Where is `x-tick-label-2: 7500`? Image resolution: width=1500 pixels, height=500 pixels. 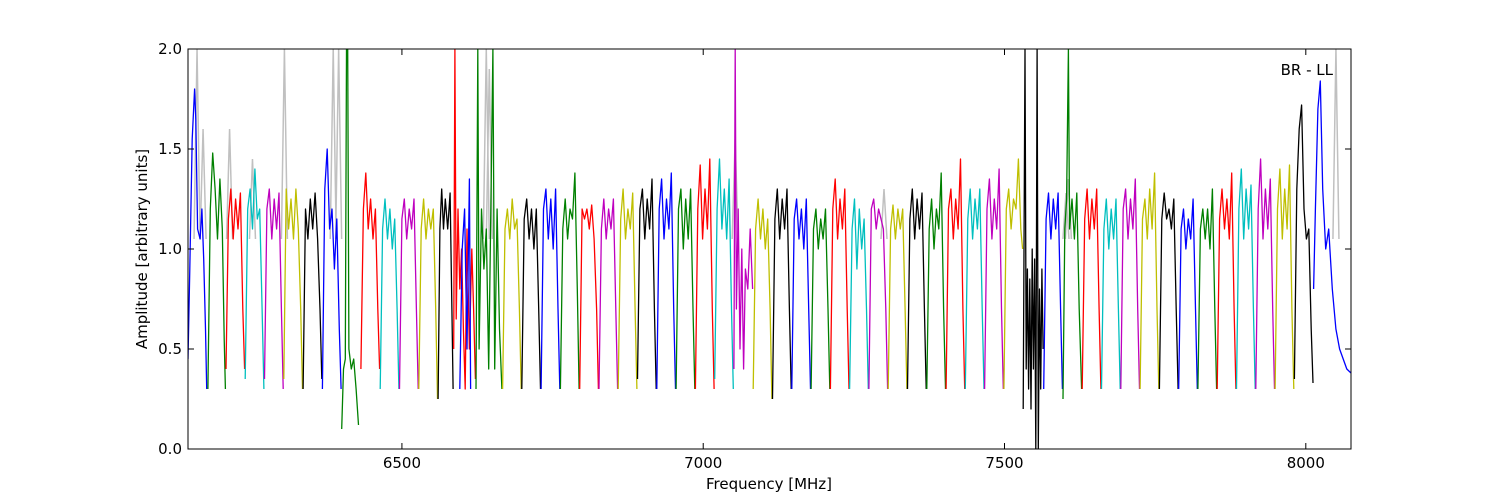
x-tick-label-2: 7500 is located at coordinates (1004, 463).